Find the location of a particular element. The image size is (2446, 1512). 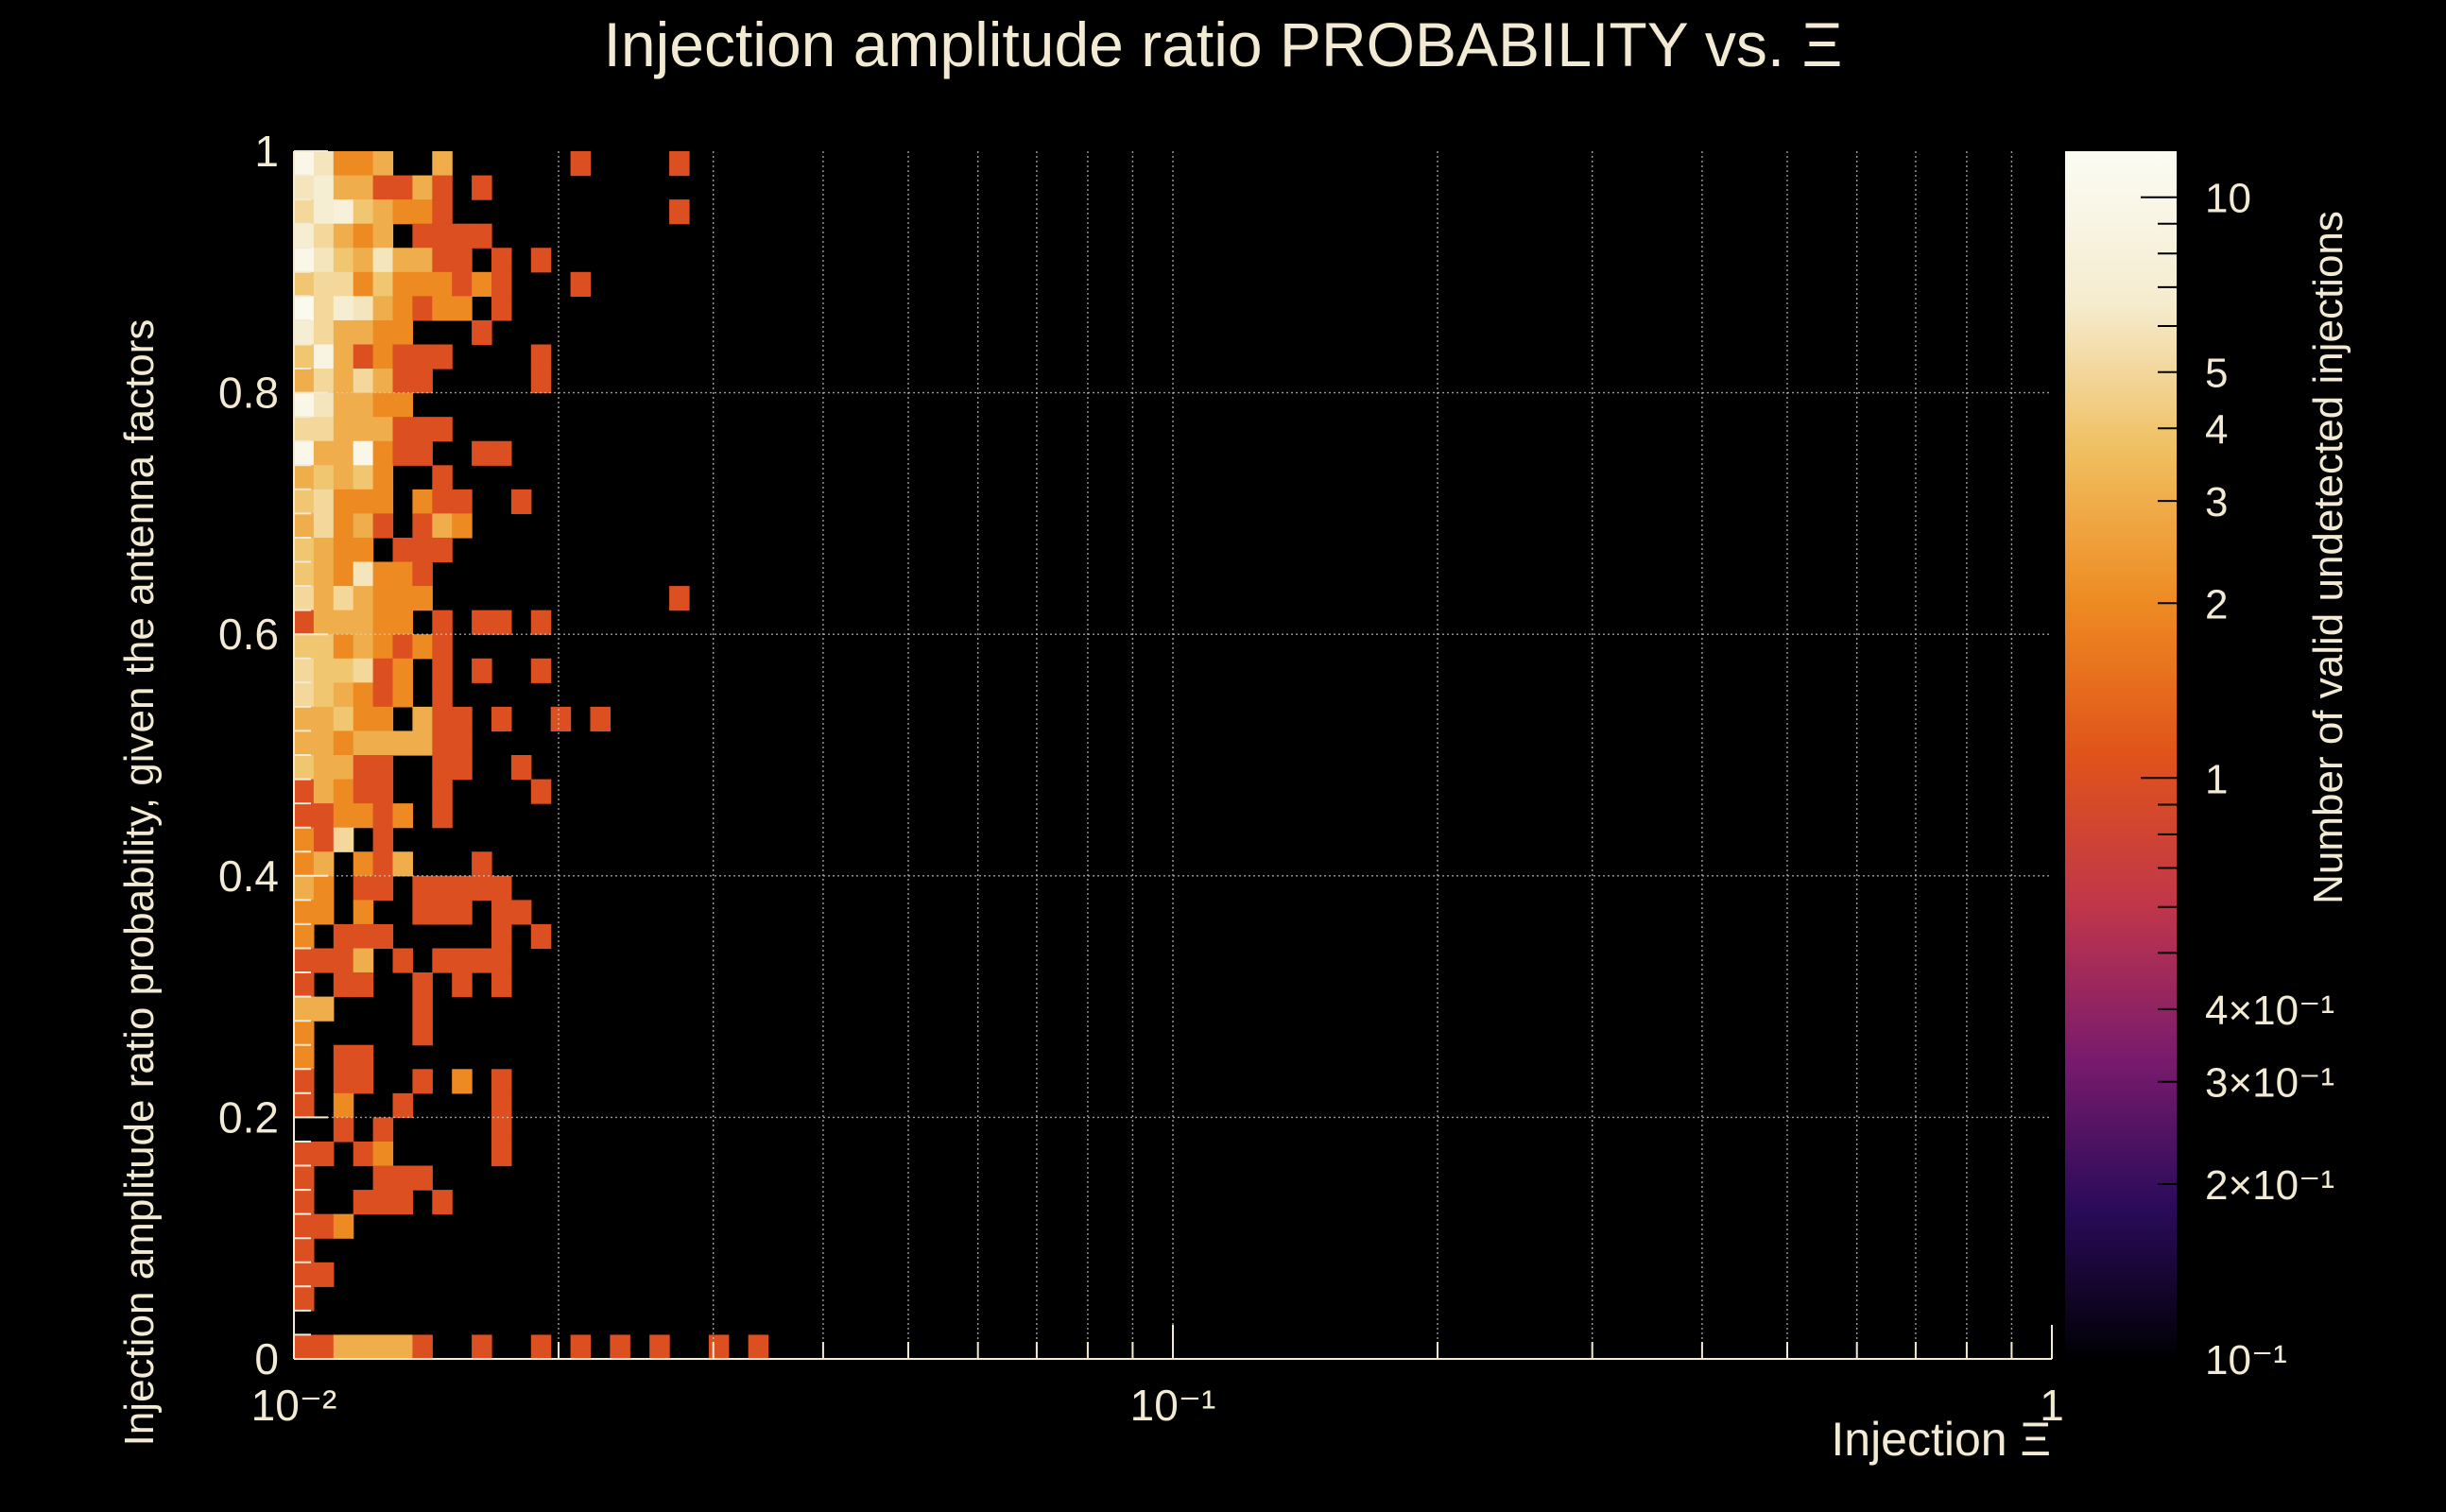

y-tick-label: 1 is located at coordinates (266, 151).